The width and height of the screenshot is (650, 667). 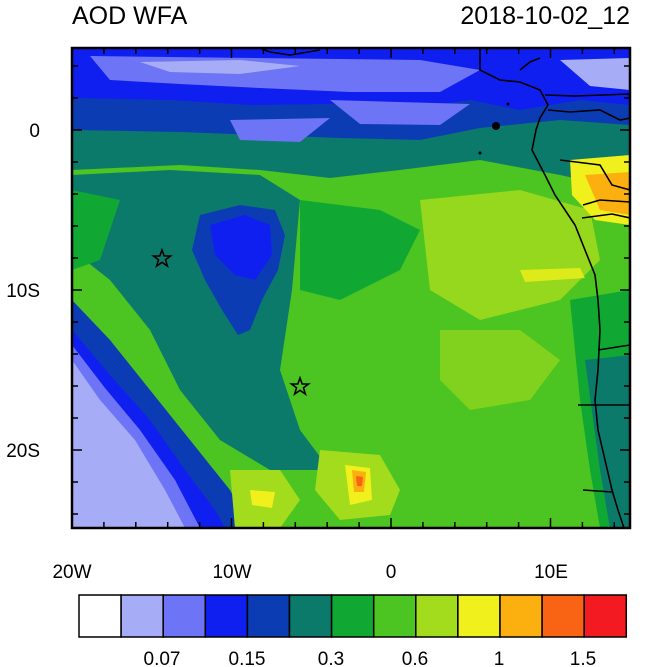 What do you see at coordinates (162, 658) in the screenshot?
I see `colorbar-label-0-07: 0.07` at bounding box center [162, 658].